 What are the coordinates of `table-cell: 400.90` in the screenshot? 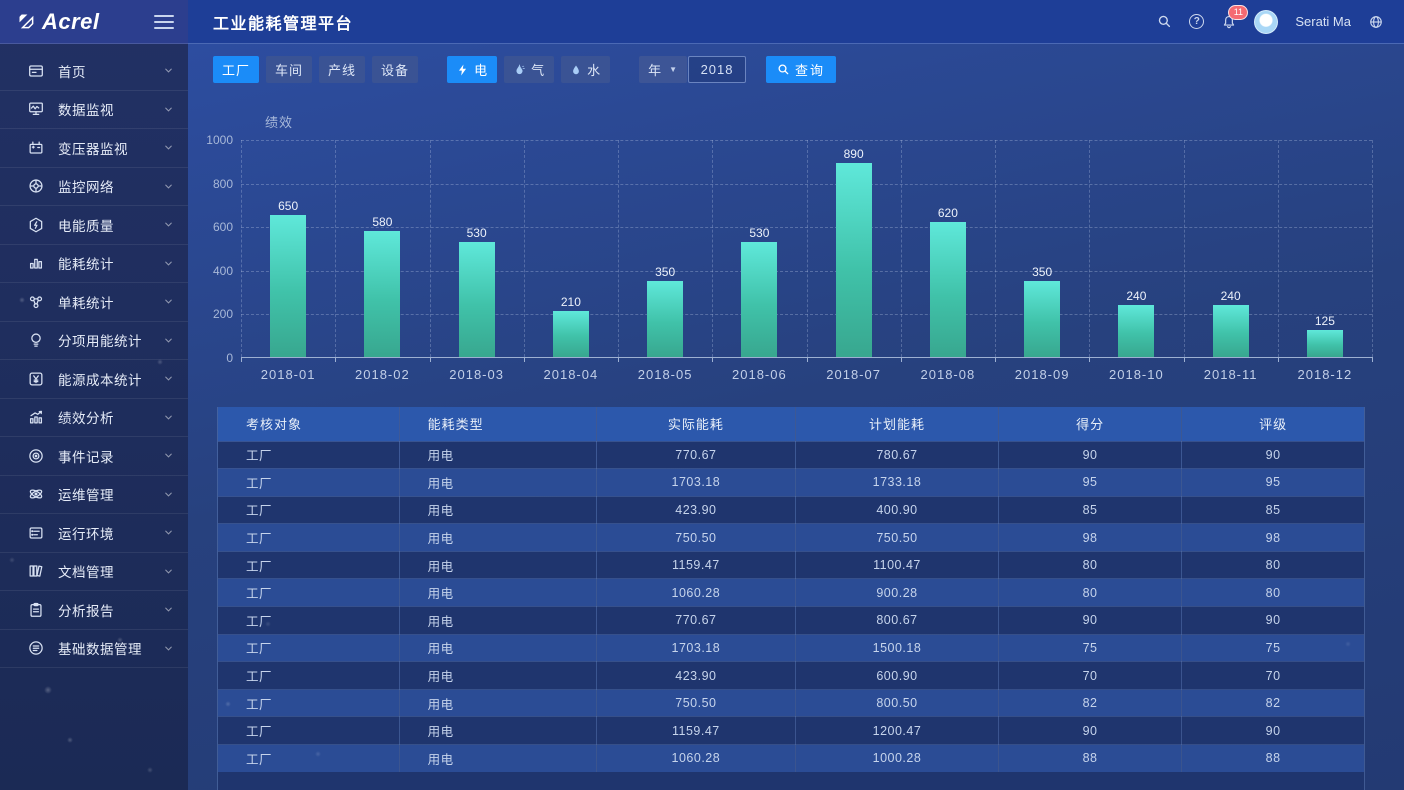 It's located at (897, 510).